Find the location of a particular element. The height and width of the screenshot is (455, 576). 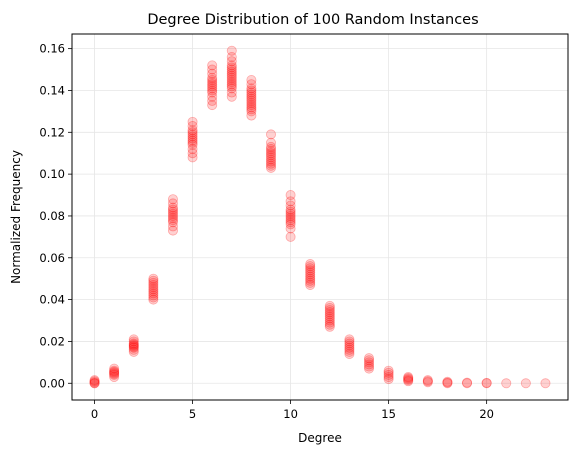

x-tick-label: 15 is located at coordinates (388, 414).